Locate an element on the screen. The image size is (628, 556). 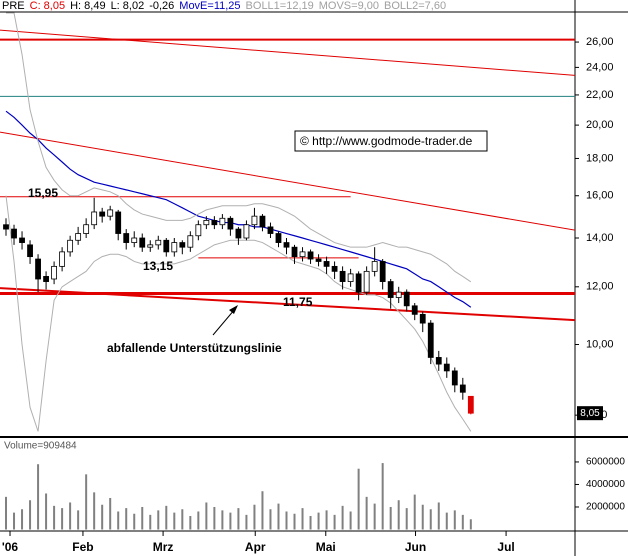
y-tick-label: 22,00 is located at coordinates (600, 95).